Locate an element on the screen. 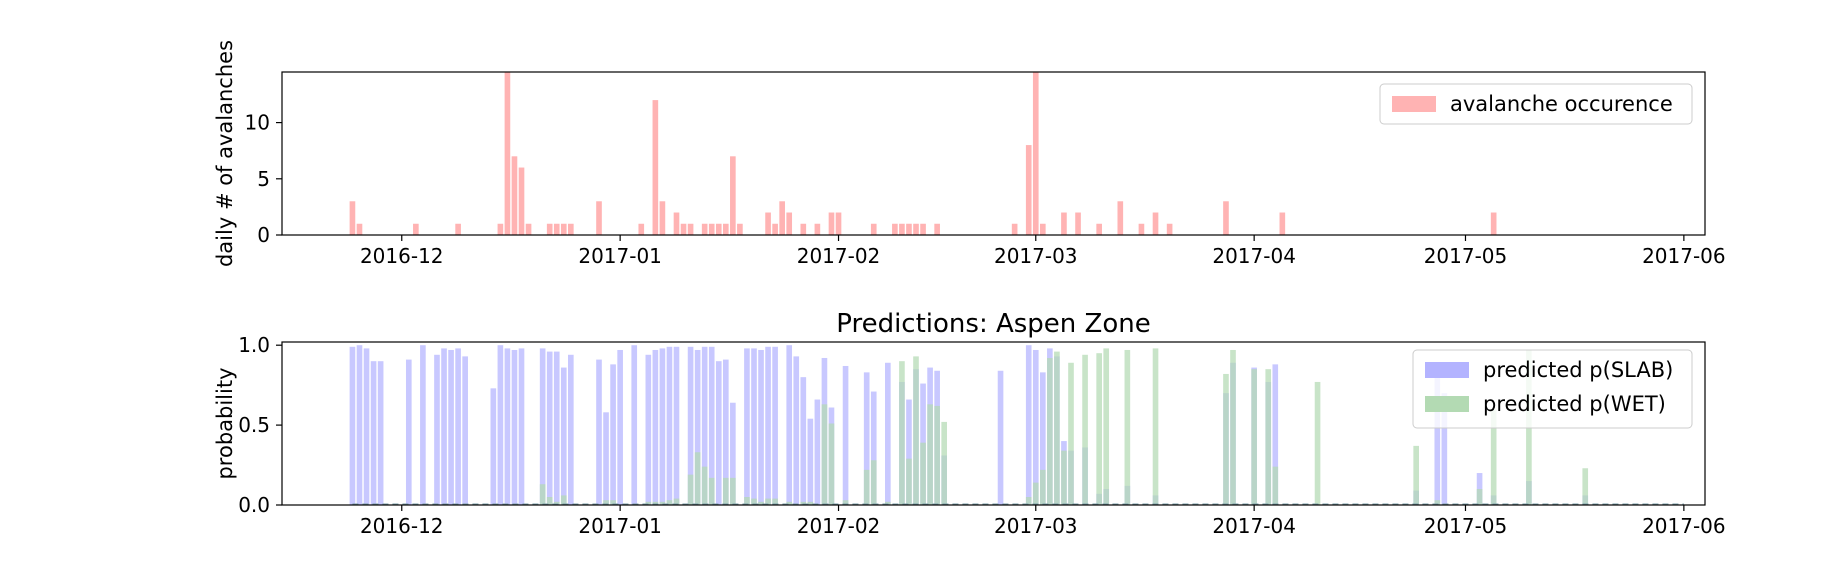 The width and height of the screenshot is (1838, 570). y-tick-label: 1.0 is located at coordinates (254, 345).